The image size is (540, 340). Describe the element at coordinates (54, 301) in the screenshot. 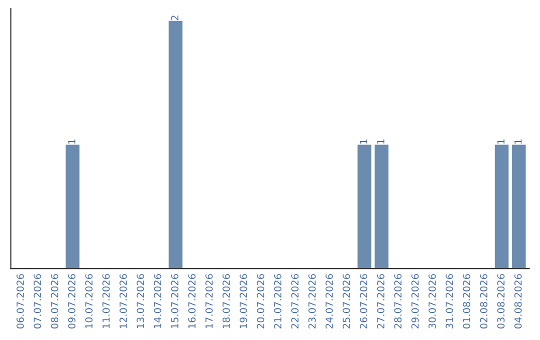

I see `x-tick-label: 08.07.2026` at that location.